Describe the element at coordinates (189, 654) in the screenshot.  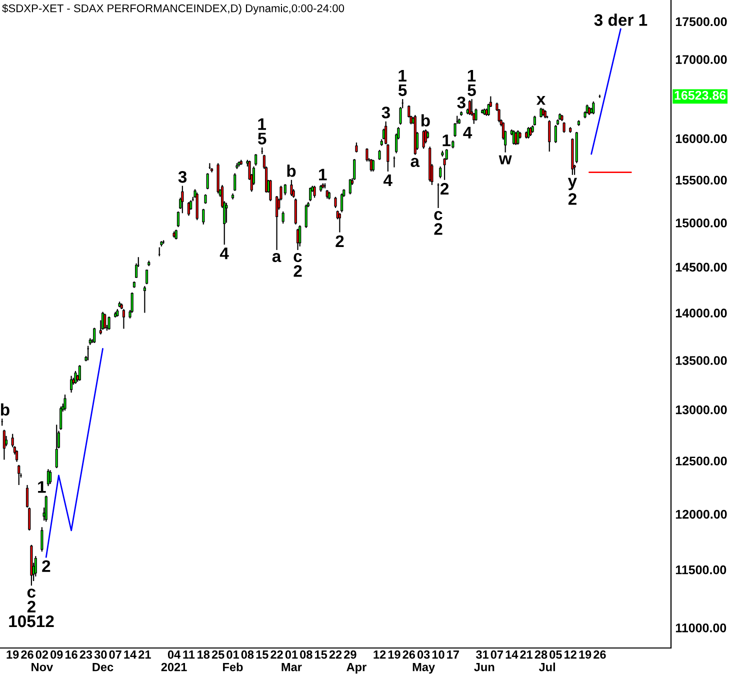
I see `x-tick-label: 11` at that location.